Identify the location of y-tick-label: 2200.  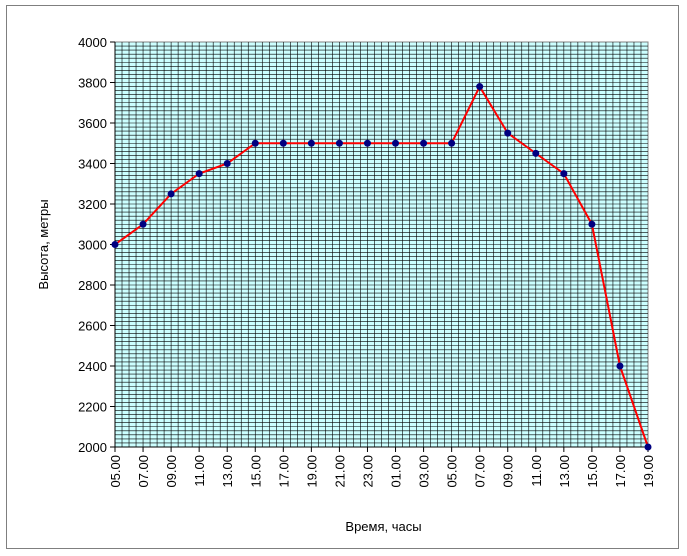
(92, 407).